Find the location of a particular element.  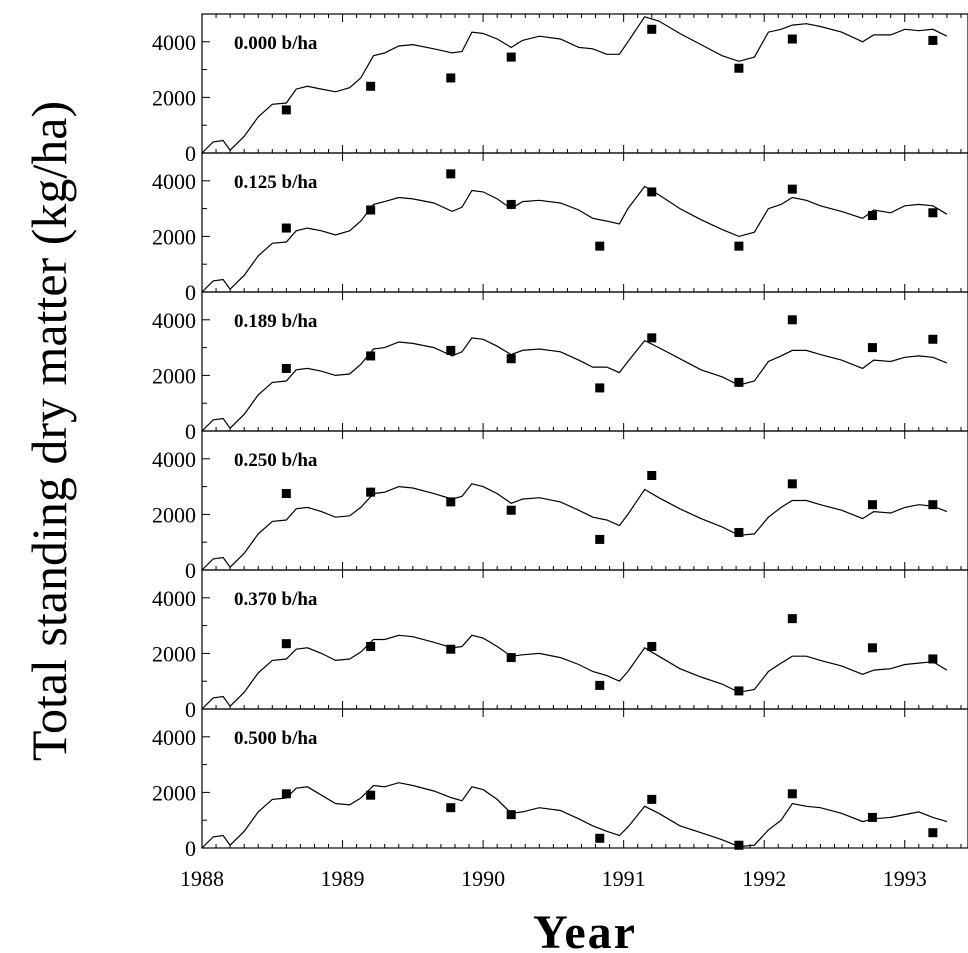

panel-frame is located at coordinates (584, 778).